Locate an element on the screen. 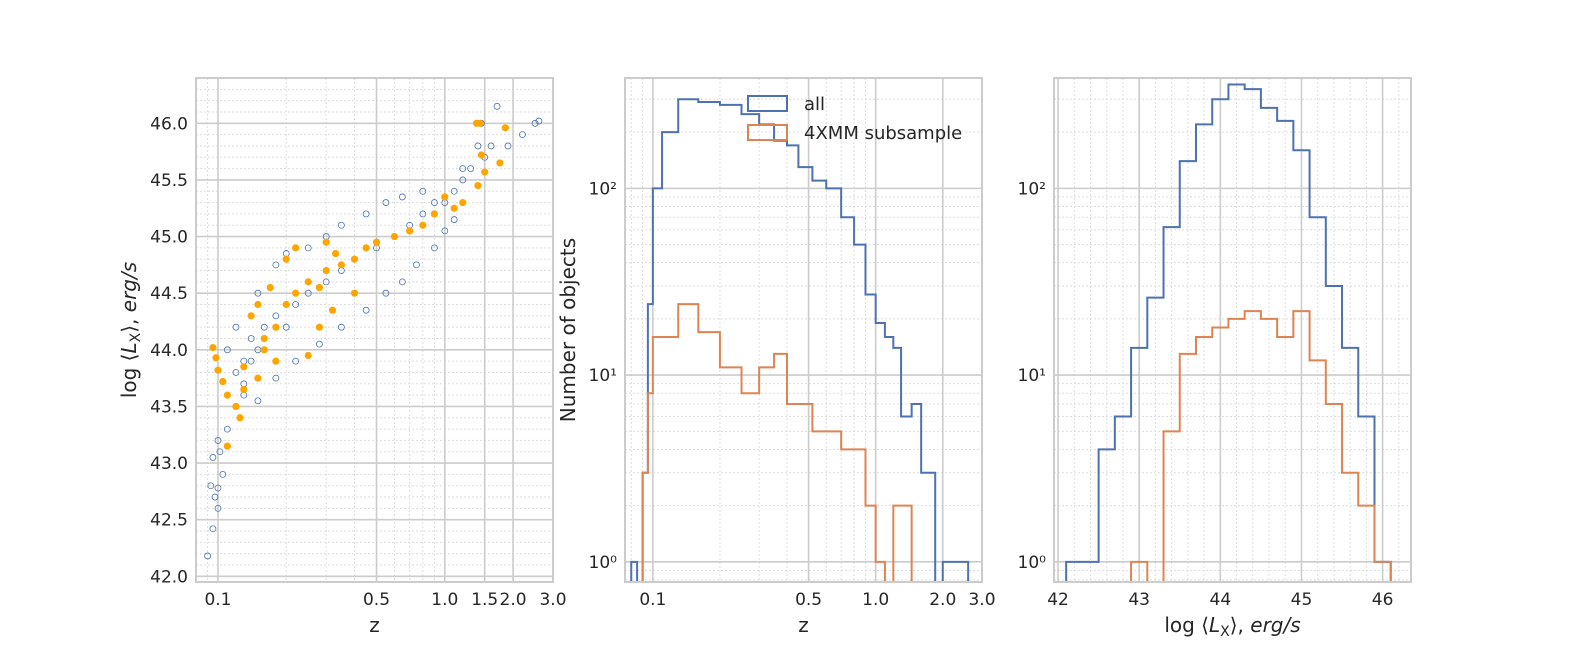 This screenshot has height=663, width=1578. data-layer is located at coordinates (373, 331).